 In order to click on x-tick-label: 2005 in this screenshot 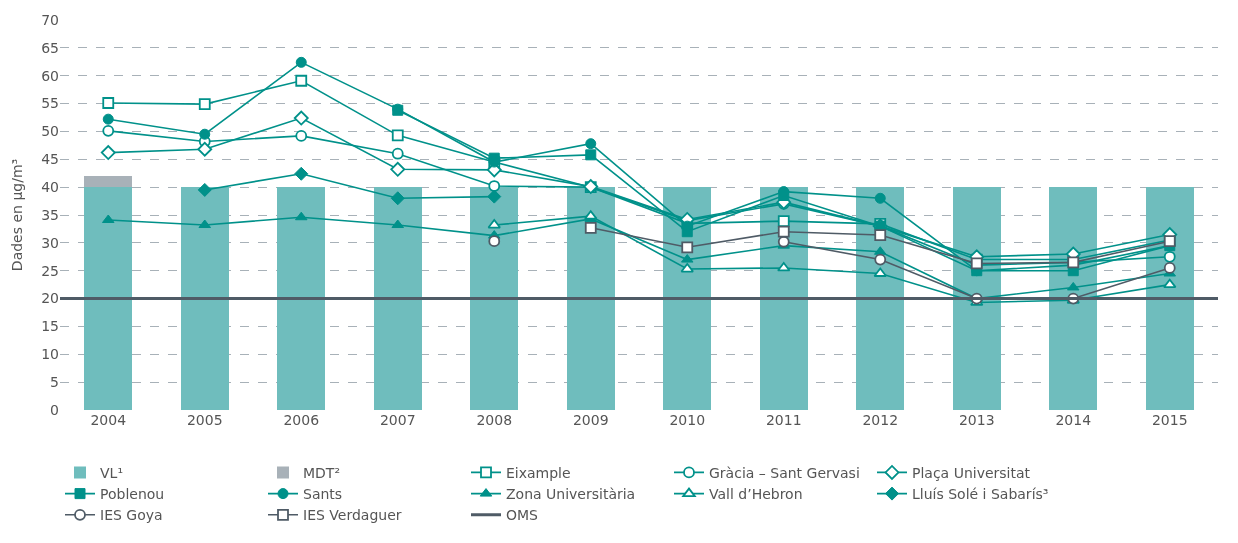, I will do `click(204, 420)`.